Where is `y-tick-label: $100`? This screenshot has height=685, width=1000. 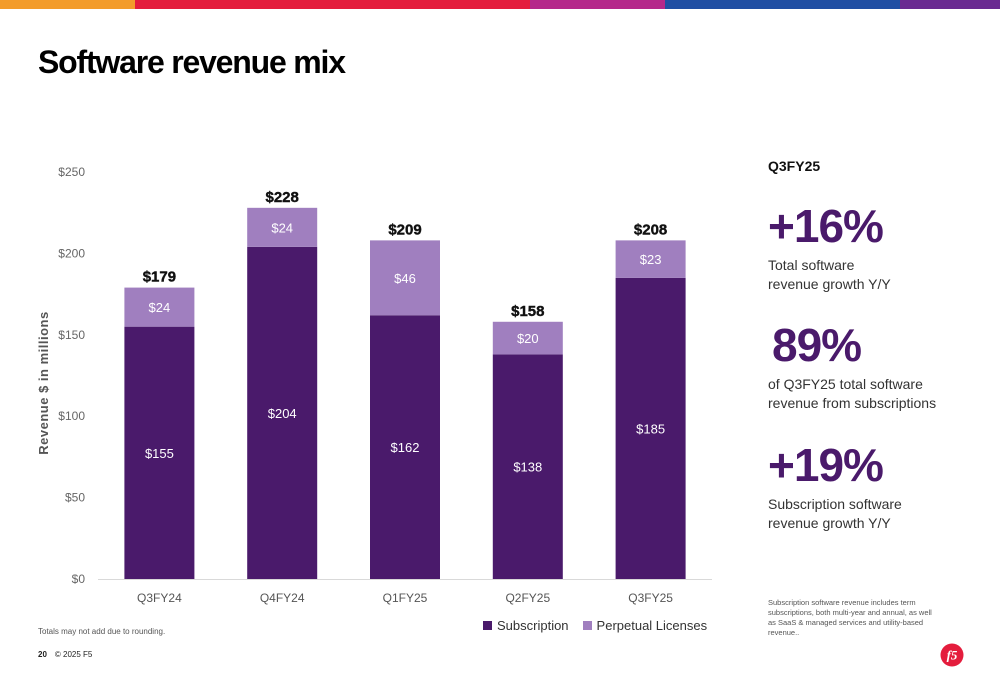
y-tick-label: $100 is located at coordinates (71, 416).